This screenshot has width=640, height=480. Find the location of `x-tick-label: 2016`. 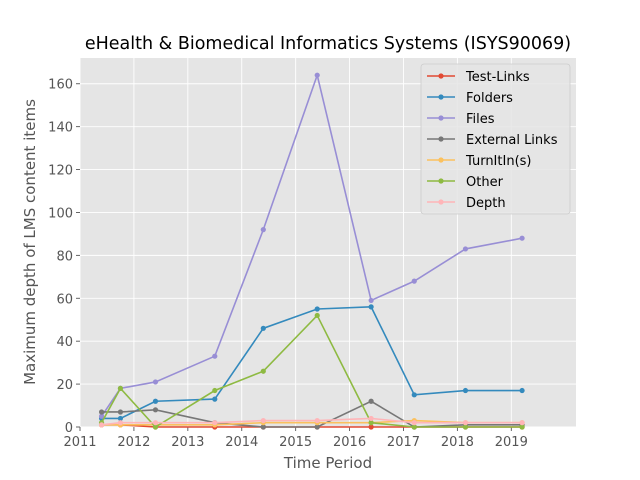

x-tick-label: 2016 is located at coordinates (349, 442).